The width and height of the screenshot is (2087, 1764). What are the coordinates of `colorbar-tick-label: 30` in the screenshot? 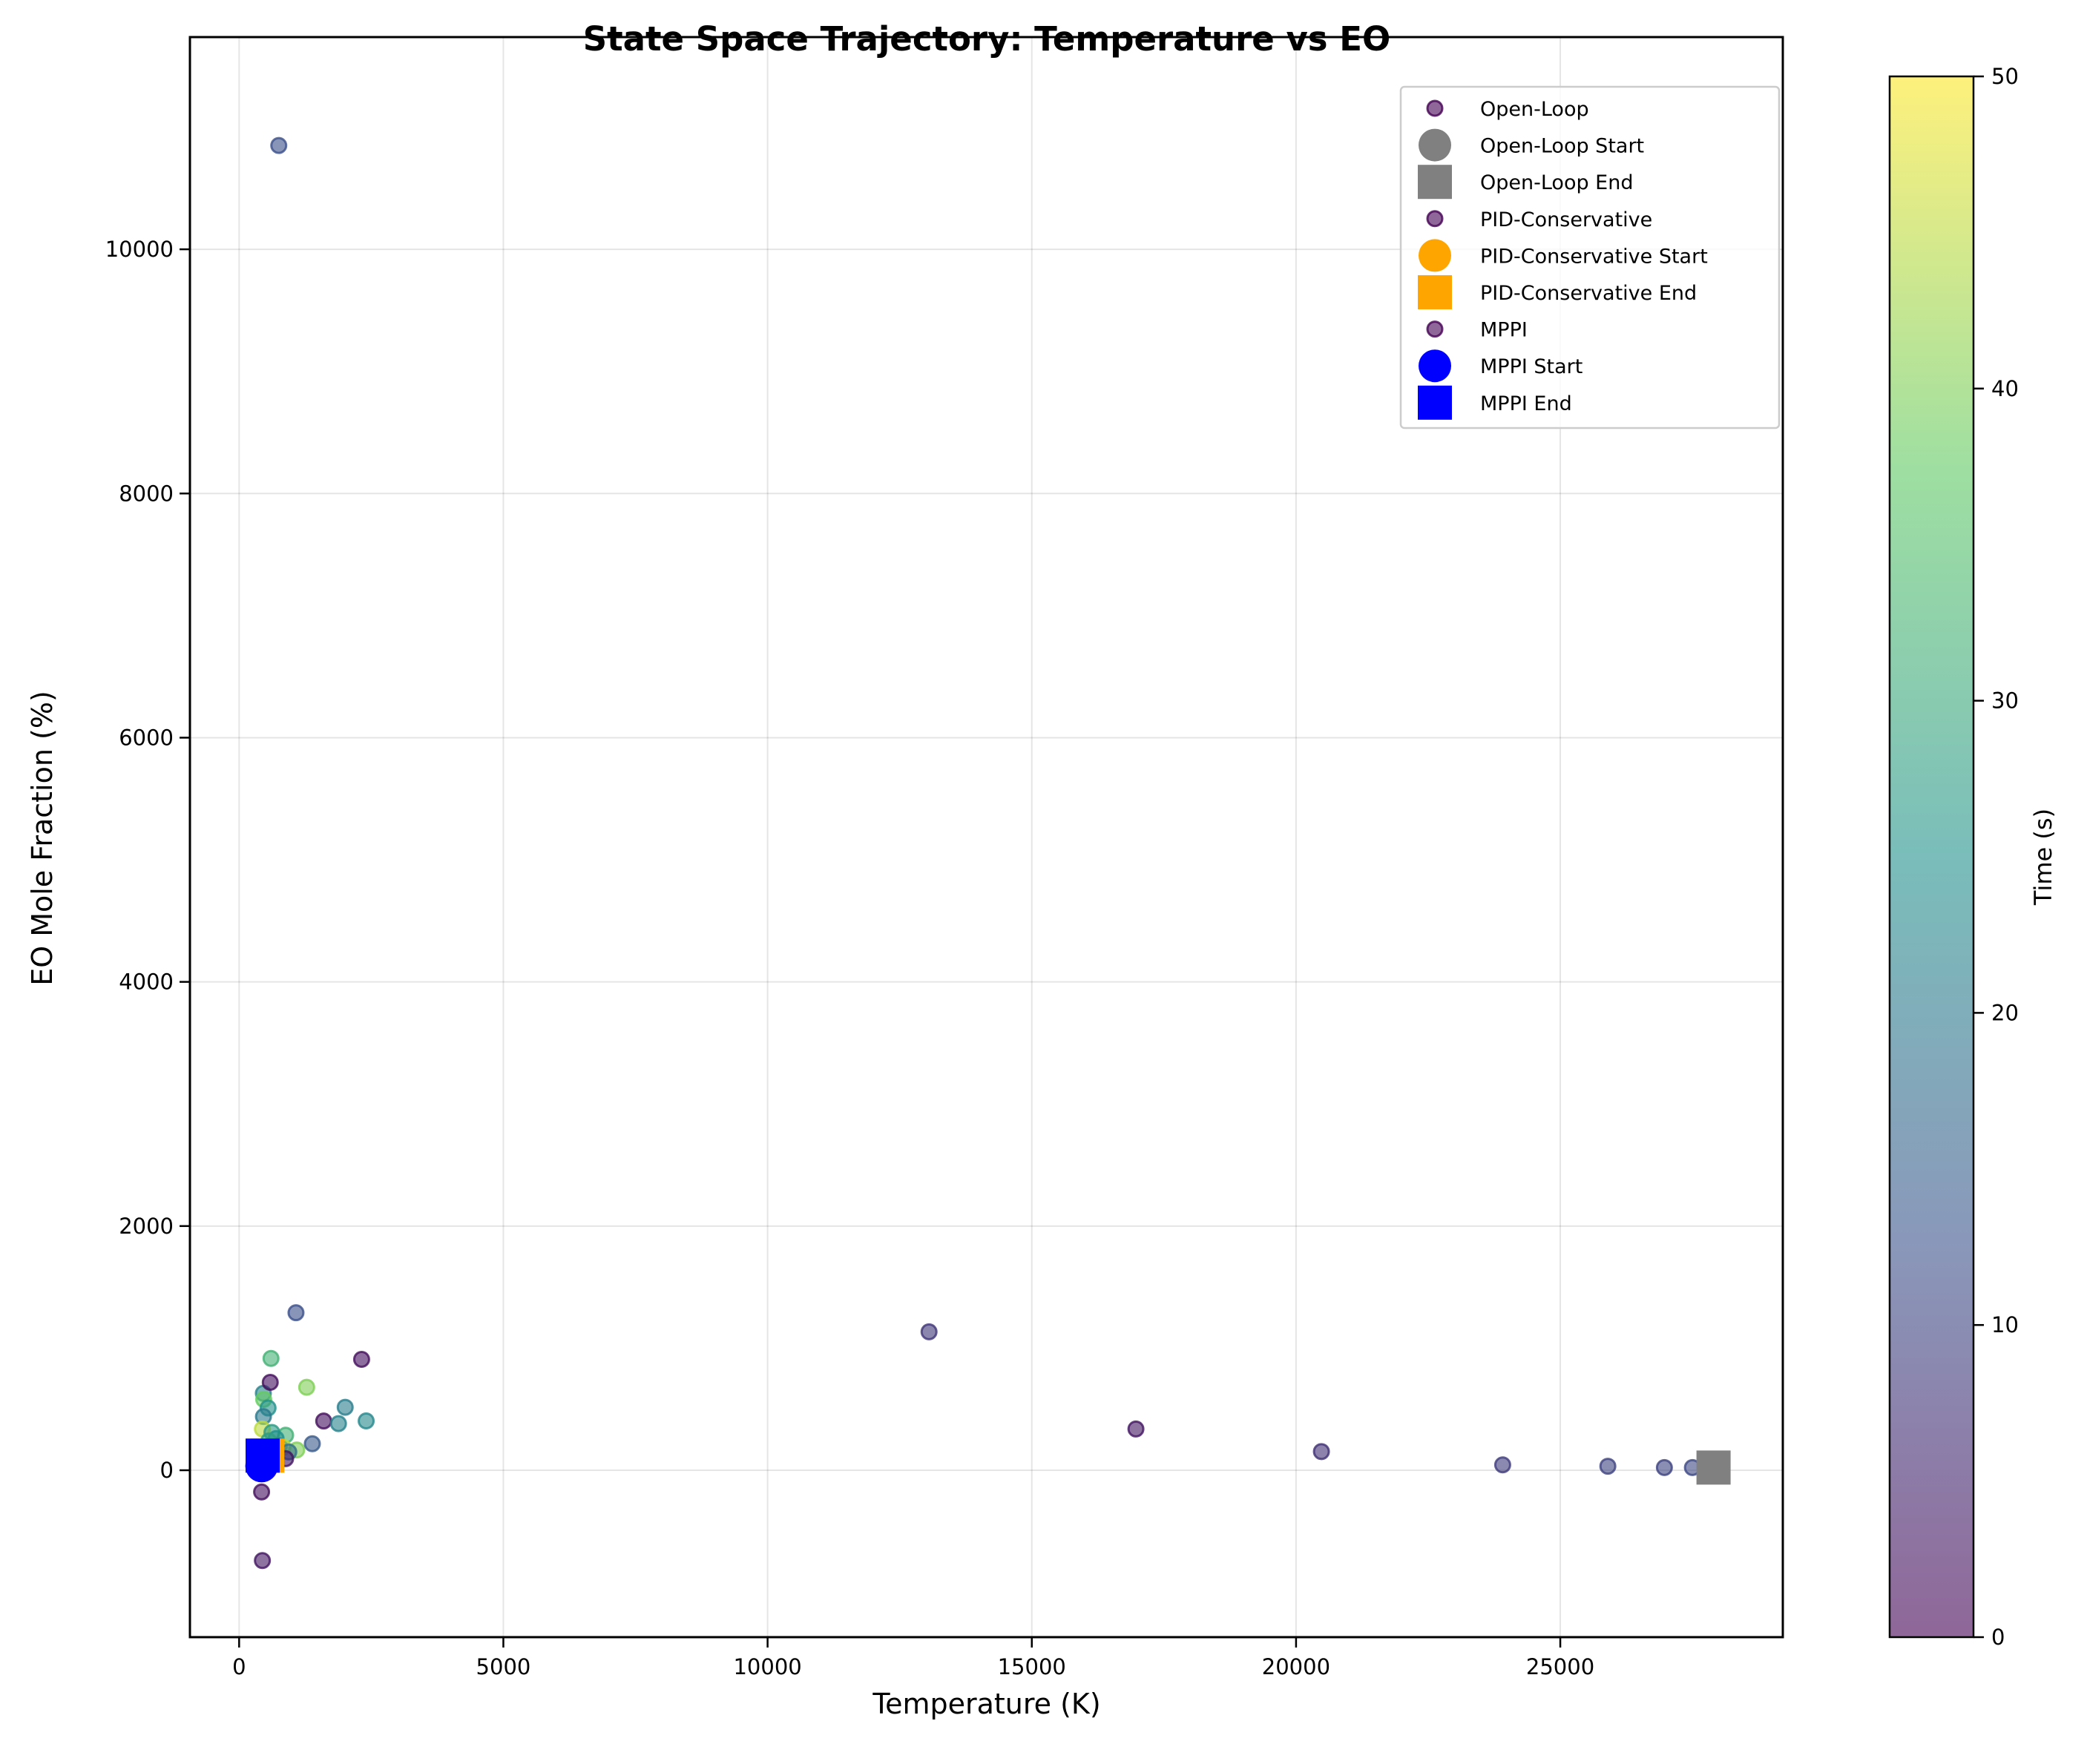 It's located at (2005, 701).